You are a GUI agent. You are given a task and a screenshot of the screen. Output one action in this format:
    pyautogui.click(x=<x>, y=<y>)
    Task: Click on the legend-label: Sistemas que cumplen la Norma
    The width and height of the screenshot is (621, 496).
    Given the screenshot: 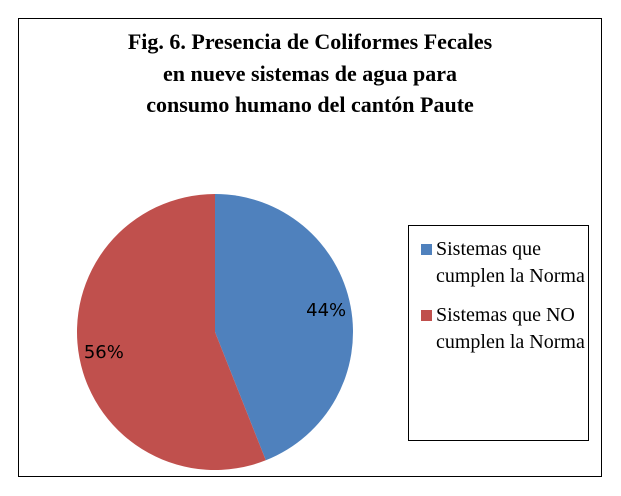 What is the action you would take?
    pyautogui.click(x=510, y=262)
    